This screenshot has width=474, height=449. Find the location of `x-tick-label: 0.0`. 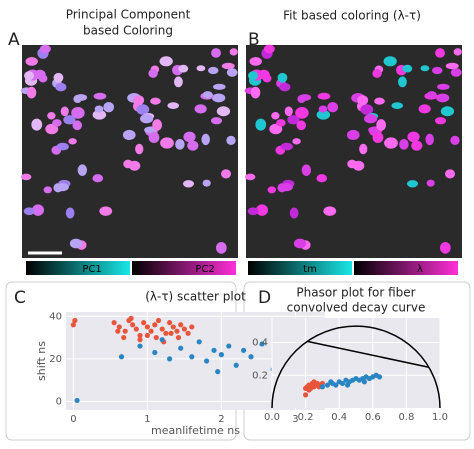

x-tick-label: 0.0 is located at coordinates (272, 417).